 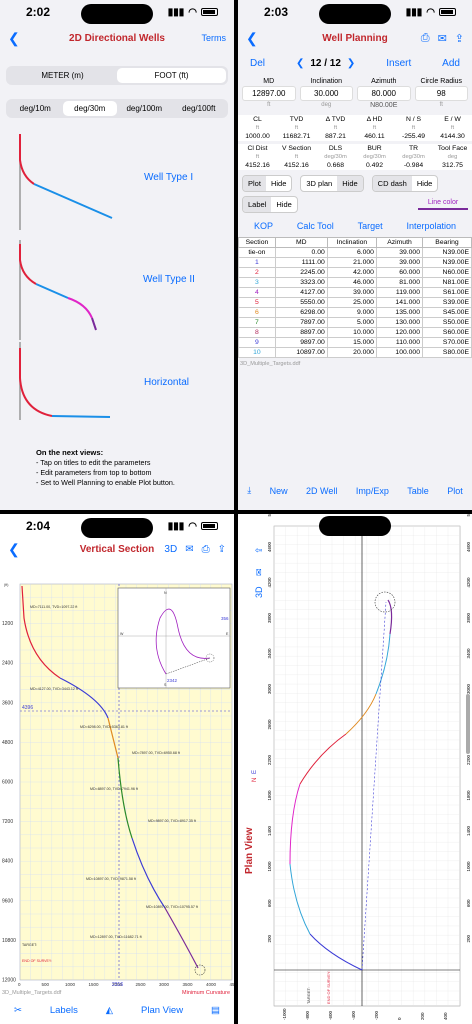 I want to click on prev-record-icon: ❮, so click(x=300, y=63).